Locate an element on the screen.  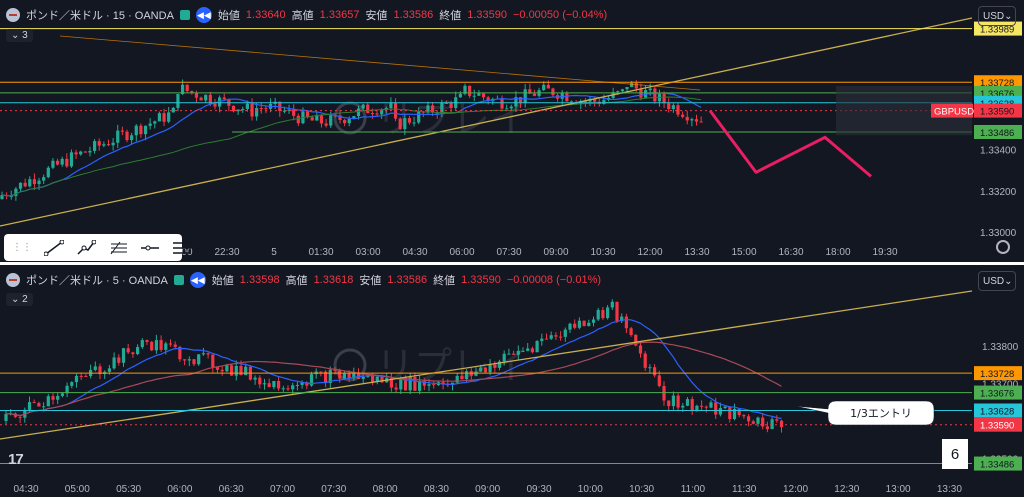
ray-tool-icon is located at coordinates (86, 248).